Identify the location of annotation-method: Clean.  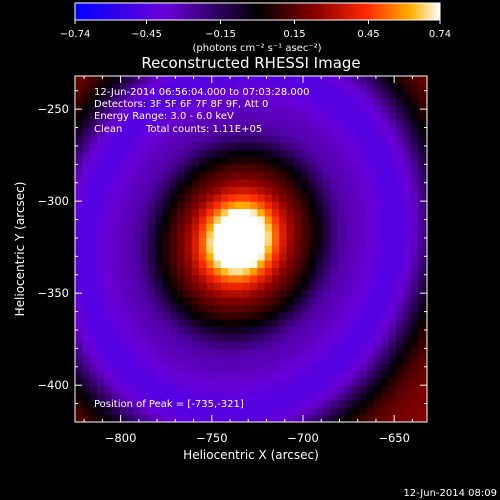
(108, 129).